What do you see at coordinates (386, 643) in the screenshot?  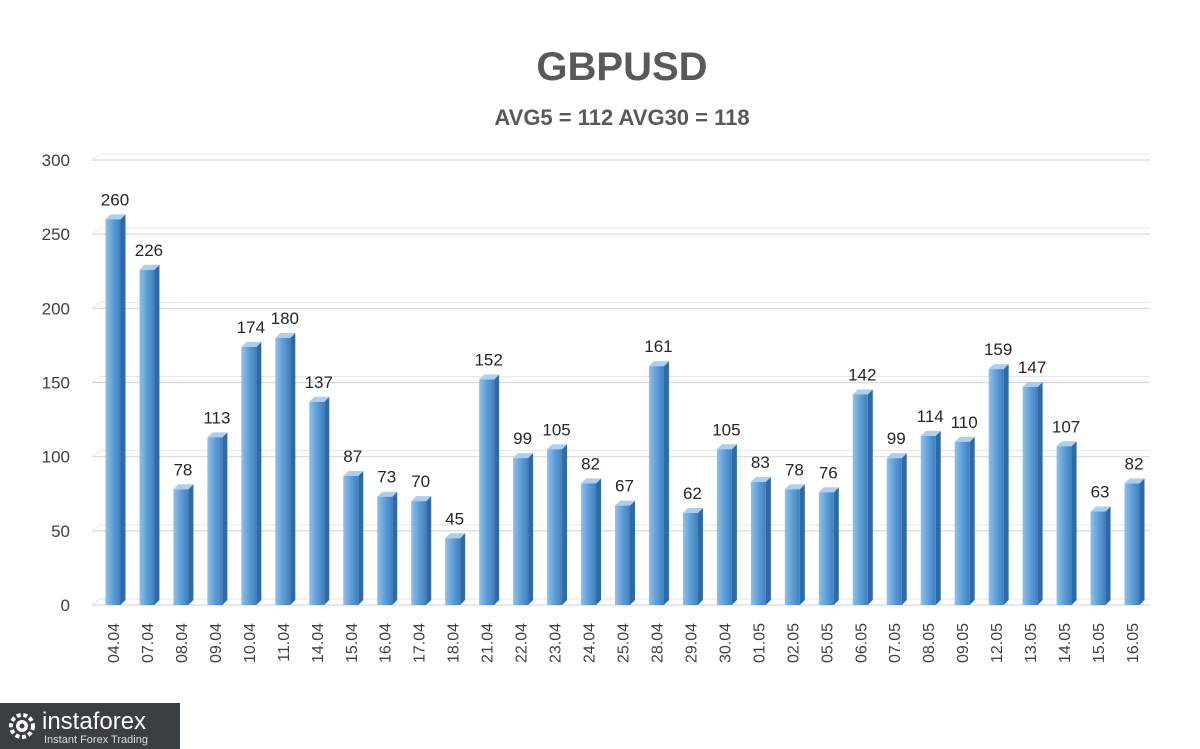 I see `x-tick-label: 16.04` at bounding box center [386, 643].